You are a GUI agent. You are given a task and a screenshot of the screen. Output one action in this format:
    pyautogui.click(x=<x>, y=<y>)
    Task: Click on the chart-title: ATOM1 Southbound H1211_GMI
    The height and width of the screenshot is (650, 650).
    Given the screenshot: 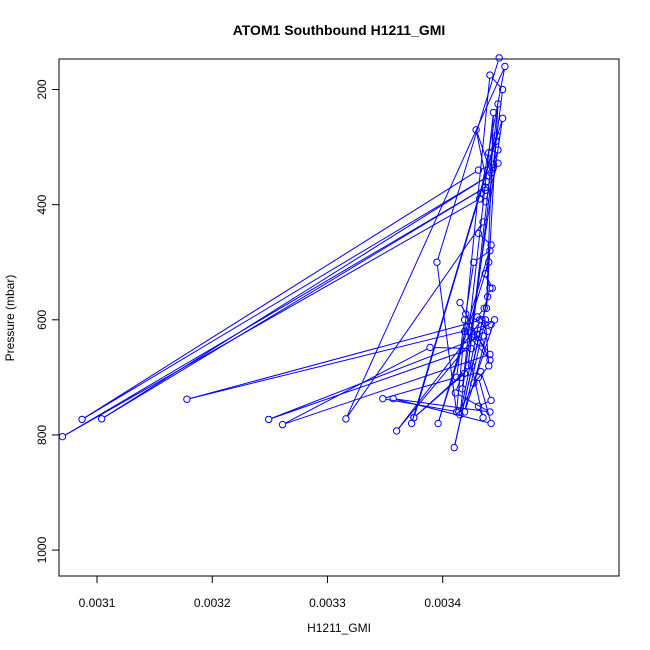 What is the action you would take?
    pyautogui.click(x=339, y=30)
    